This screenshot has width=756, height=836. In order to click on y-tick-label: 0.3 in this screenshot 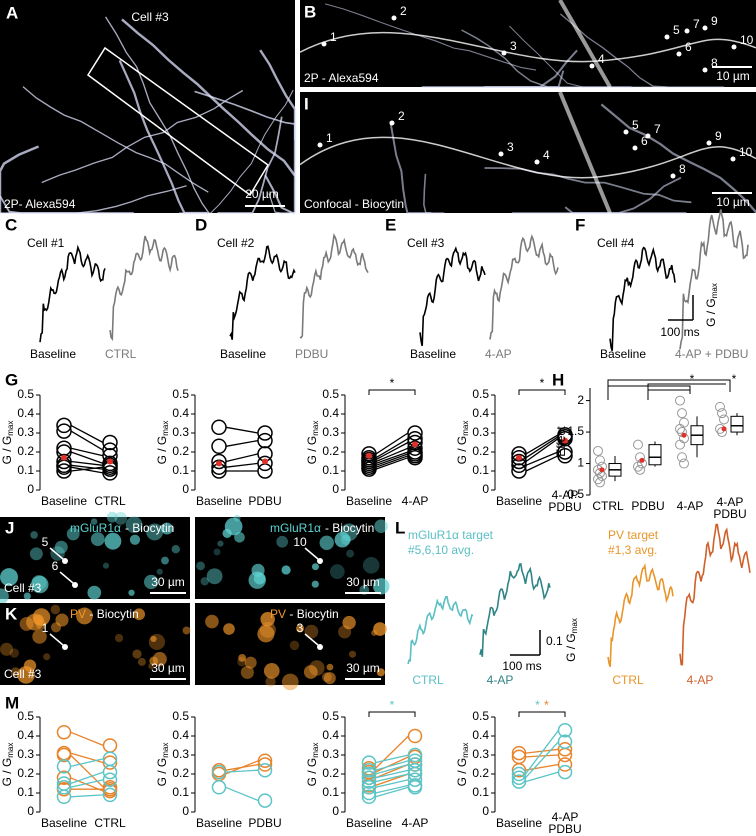, I will do `click(25, 432)`.